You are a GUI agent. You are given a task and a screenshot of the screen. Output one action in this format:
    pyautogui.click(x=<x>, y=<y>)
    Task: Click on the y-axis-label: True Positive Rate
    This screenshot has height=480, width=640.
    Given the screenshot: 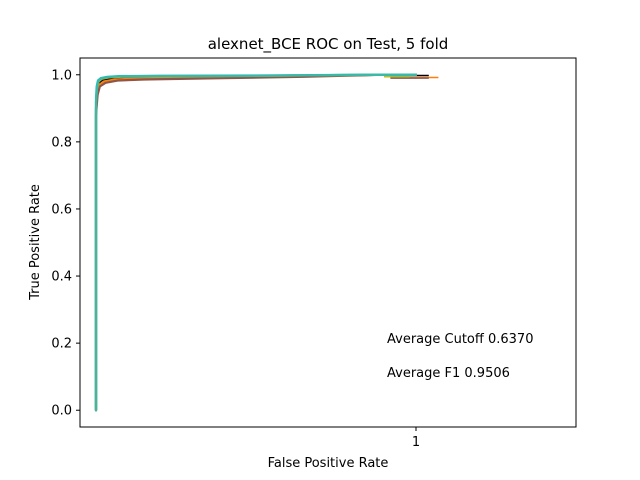 What is the action you would take?
    pyautogui.click(x=35, y=242)
    